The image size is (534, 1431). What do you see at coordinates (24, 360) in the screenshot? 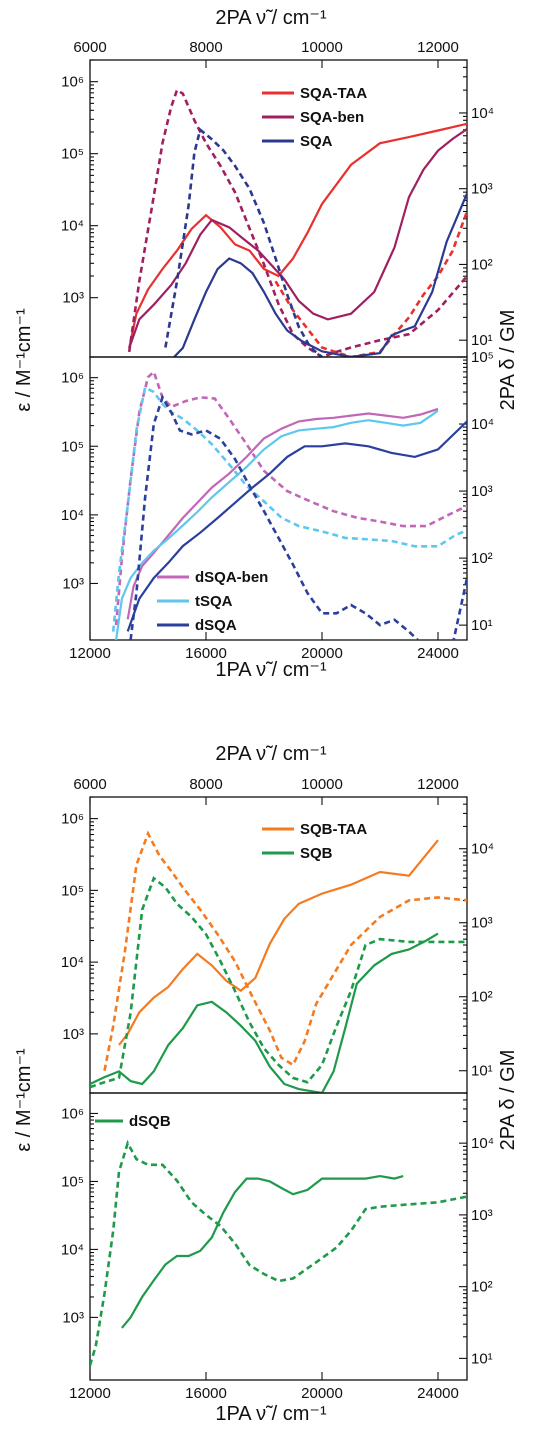
I see `left-axis-label-epsilon: ε / M⁻¹cm⁻¹` at bounding box center [24, 360].